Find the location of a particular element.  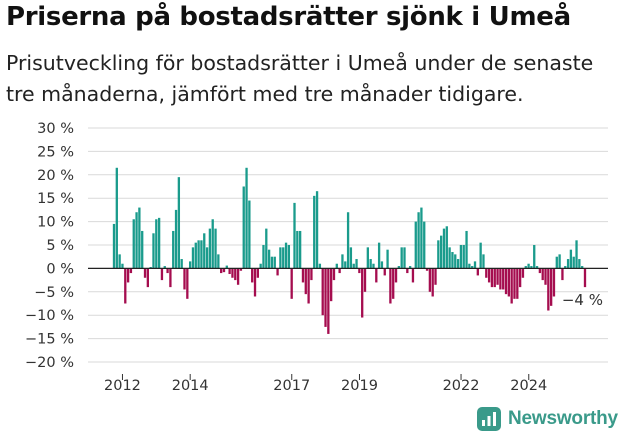

y-tick-label: −20 % is located at coordinates (49, 363).